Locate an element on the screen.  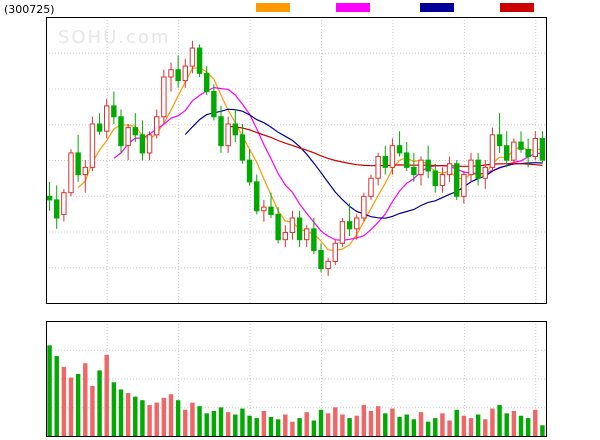
legend-swatch-ma60 is located at coordinates (517, 7).